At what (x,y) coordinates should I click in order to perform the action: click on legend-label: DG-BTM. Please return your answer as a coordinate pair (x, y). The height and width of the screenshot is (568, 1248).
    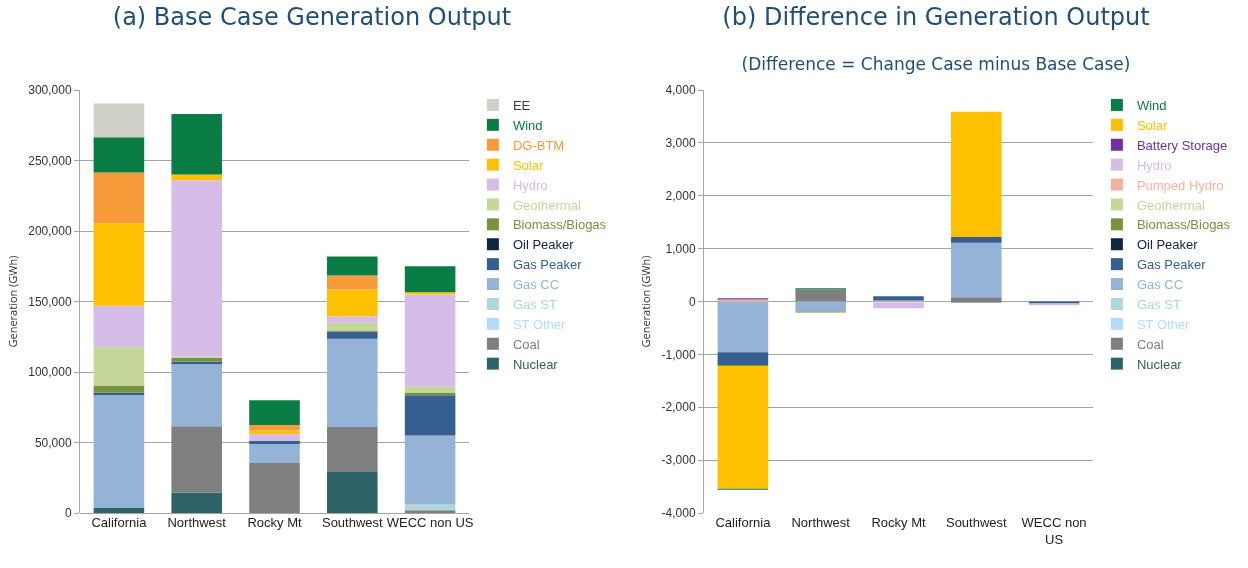
    Looking at the image, I should click on (538, 145).